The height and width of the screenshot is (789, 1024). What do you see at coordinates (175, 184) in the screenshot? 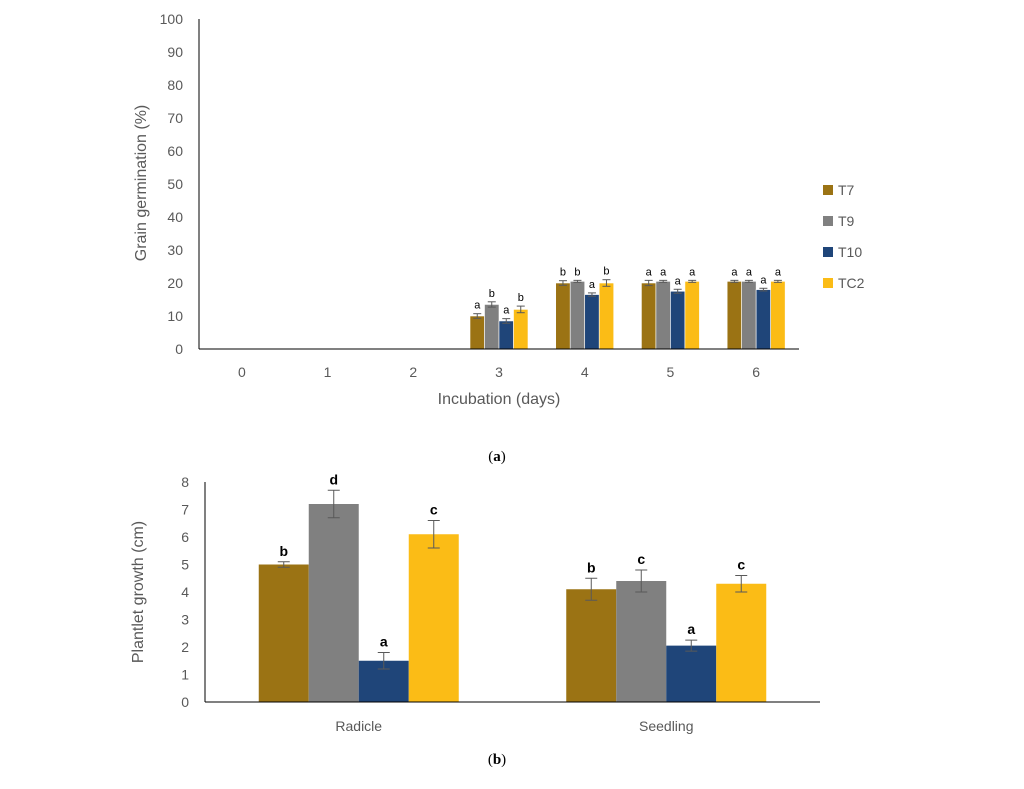
I see `a-y-tick-label: 50` at bounding box center [175, 184].